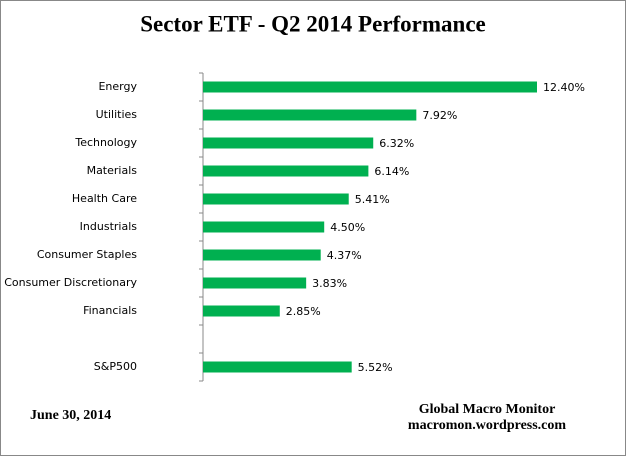 The image size is (626, 456). Describe the element at coordinates (347, 227) in the screenshot. I see `value-label: 4.50%` at that location.